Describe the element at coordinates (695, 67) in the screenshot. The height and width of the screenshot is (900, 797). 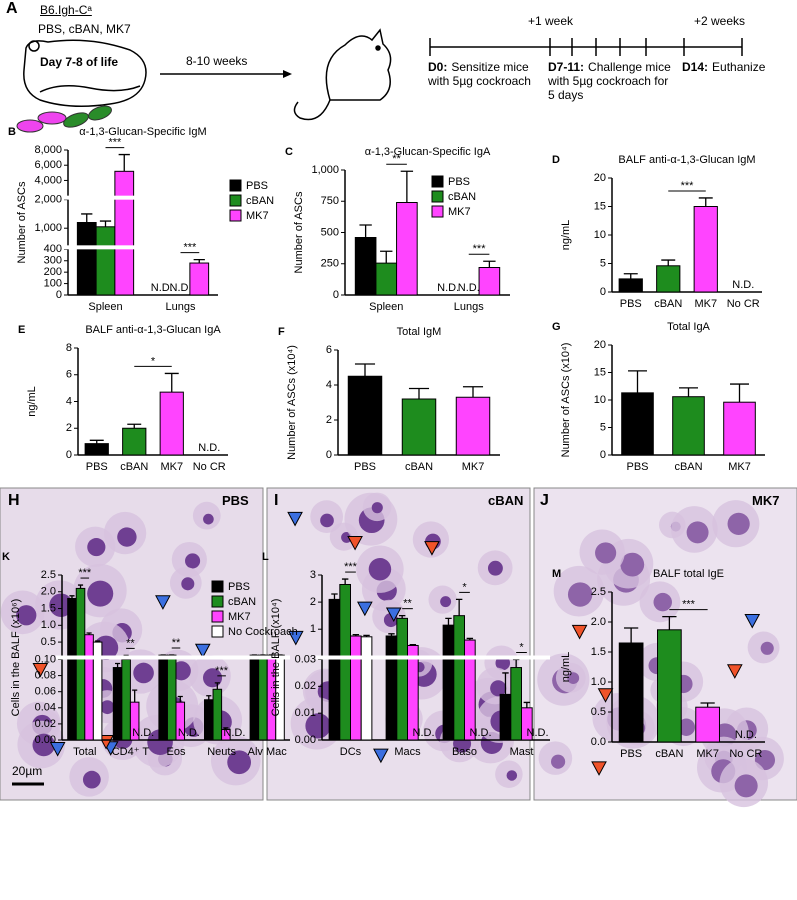
I see `event-day: D14:` at that location.